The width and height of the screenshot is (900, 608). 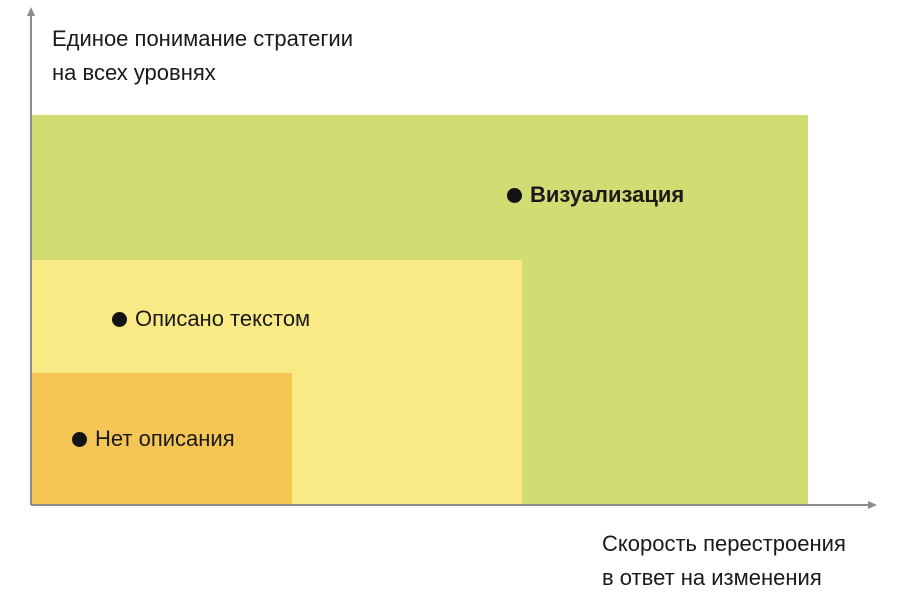 What do you see at coordinates (712, 577) in the screenshot?
I see `x-axis-label-line-2: в ответ на изменения` at bounding box center [712, 577].